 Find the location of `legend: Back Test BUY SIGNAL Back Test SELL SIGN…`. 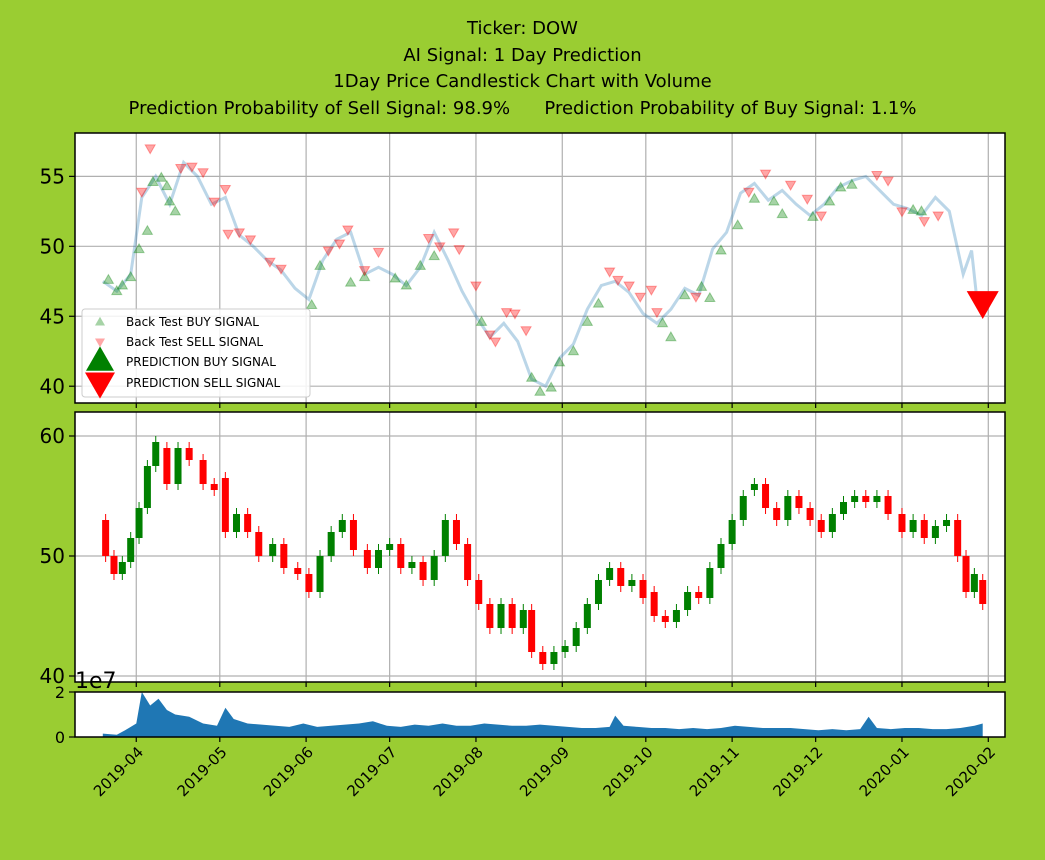

legend: Back Test BUY SIGNAL Back Test SELL SIGN… is located at coordinates (196, 353).